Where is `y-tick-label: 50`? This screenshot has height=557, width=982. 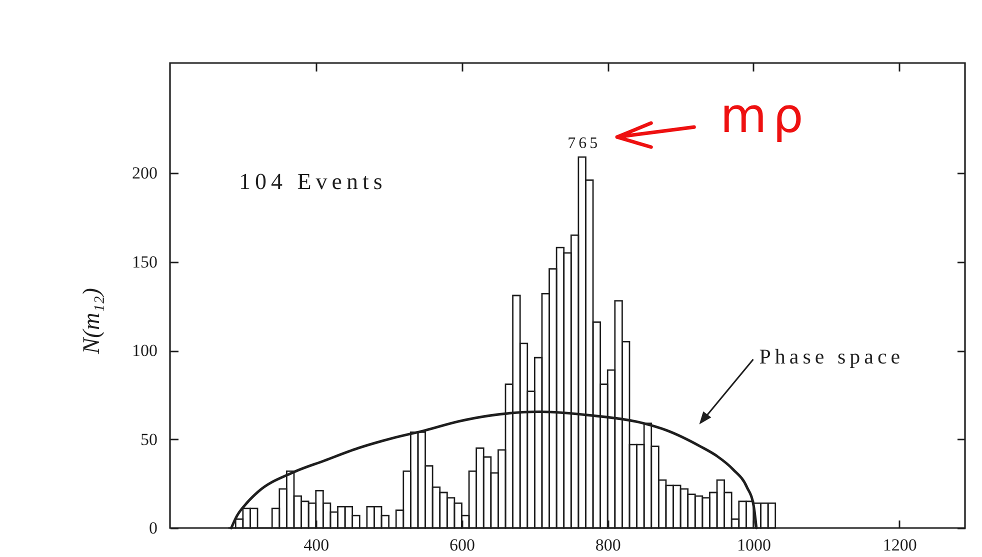
y-tick-label: 50 is located at coordinates (149, 439).